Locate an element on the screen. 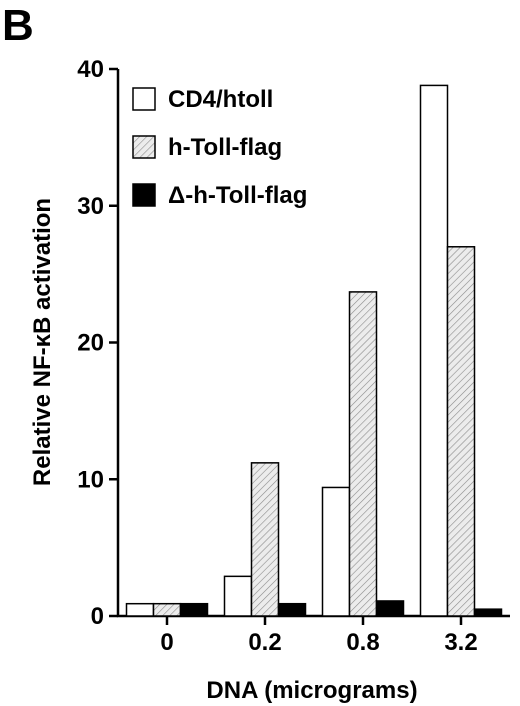 The height and width of the screenshot is (706, 520). x-tick-label: 0.8 is located at coordinates (362, 642).